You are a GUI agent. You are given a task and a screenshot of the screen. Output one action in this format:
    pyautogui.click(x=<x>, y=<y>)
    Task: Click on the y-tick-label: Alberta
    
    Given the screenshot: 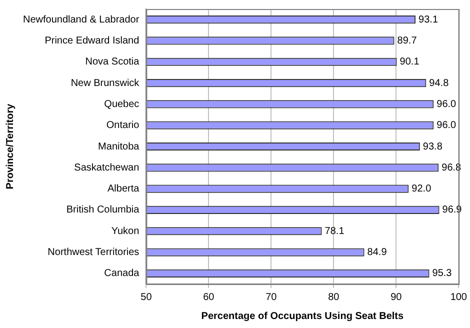 What is the action you would take?
    pyautogui.click(x=124, y=189)
    